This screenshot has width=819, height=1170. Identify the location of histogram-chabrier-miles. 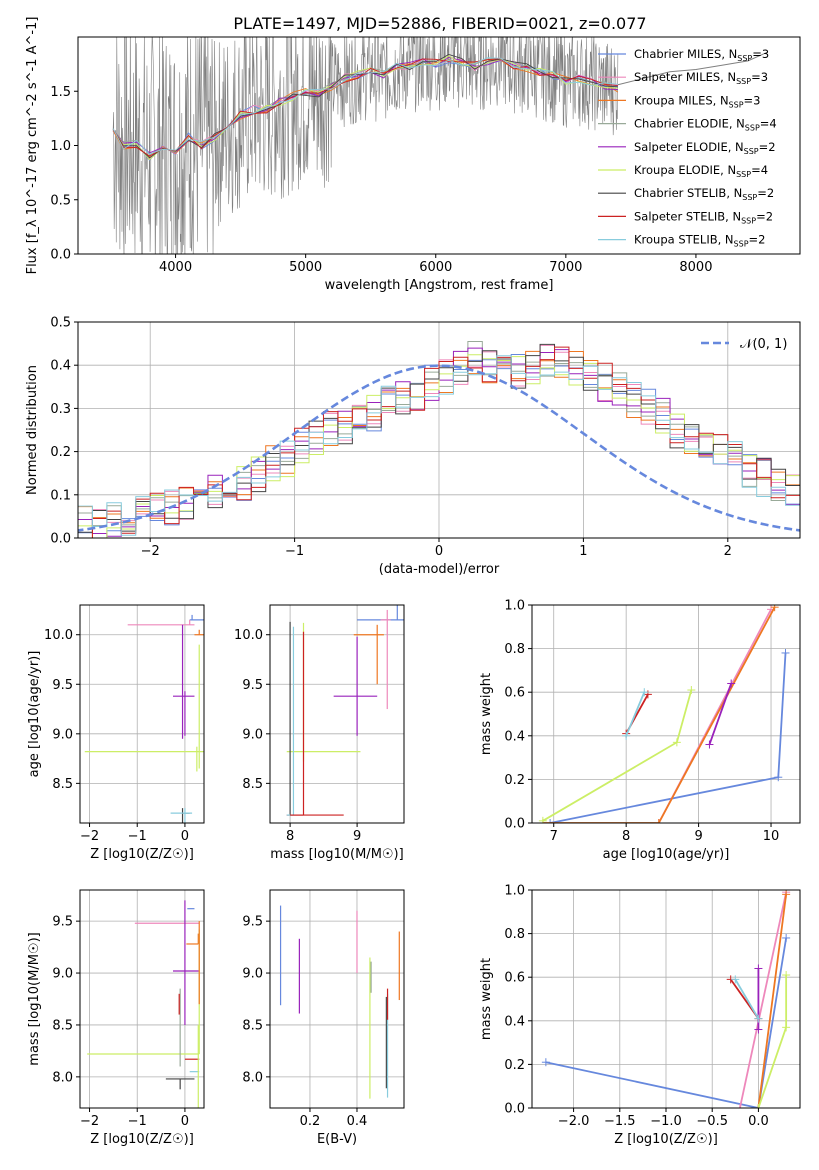
(439, 446).